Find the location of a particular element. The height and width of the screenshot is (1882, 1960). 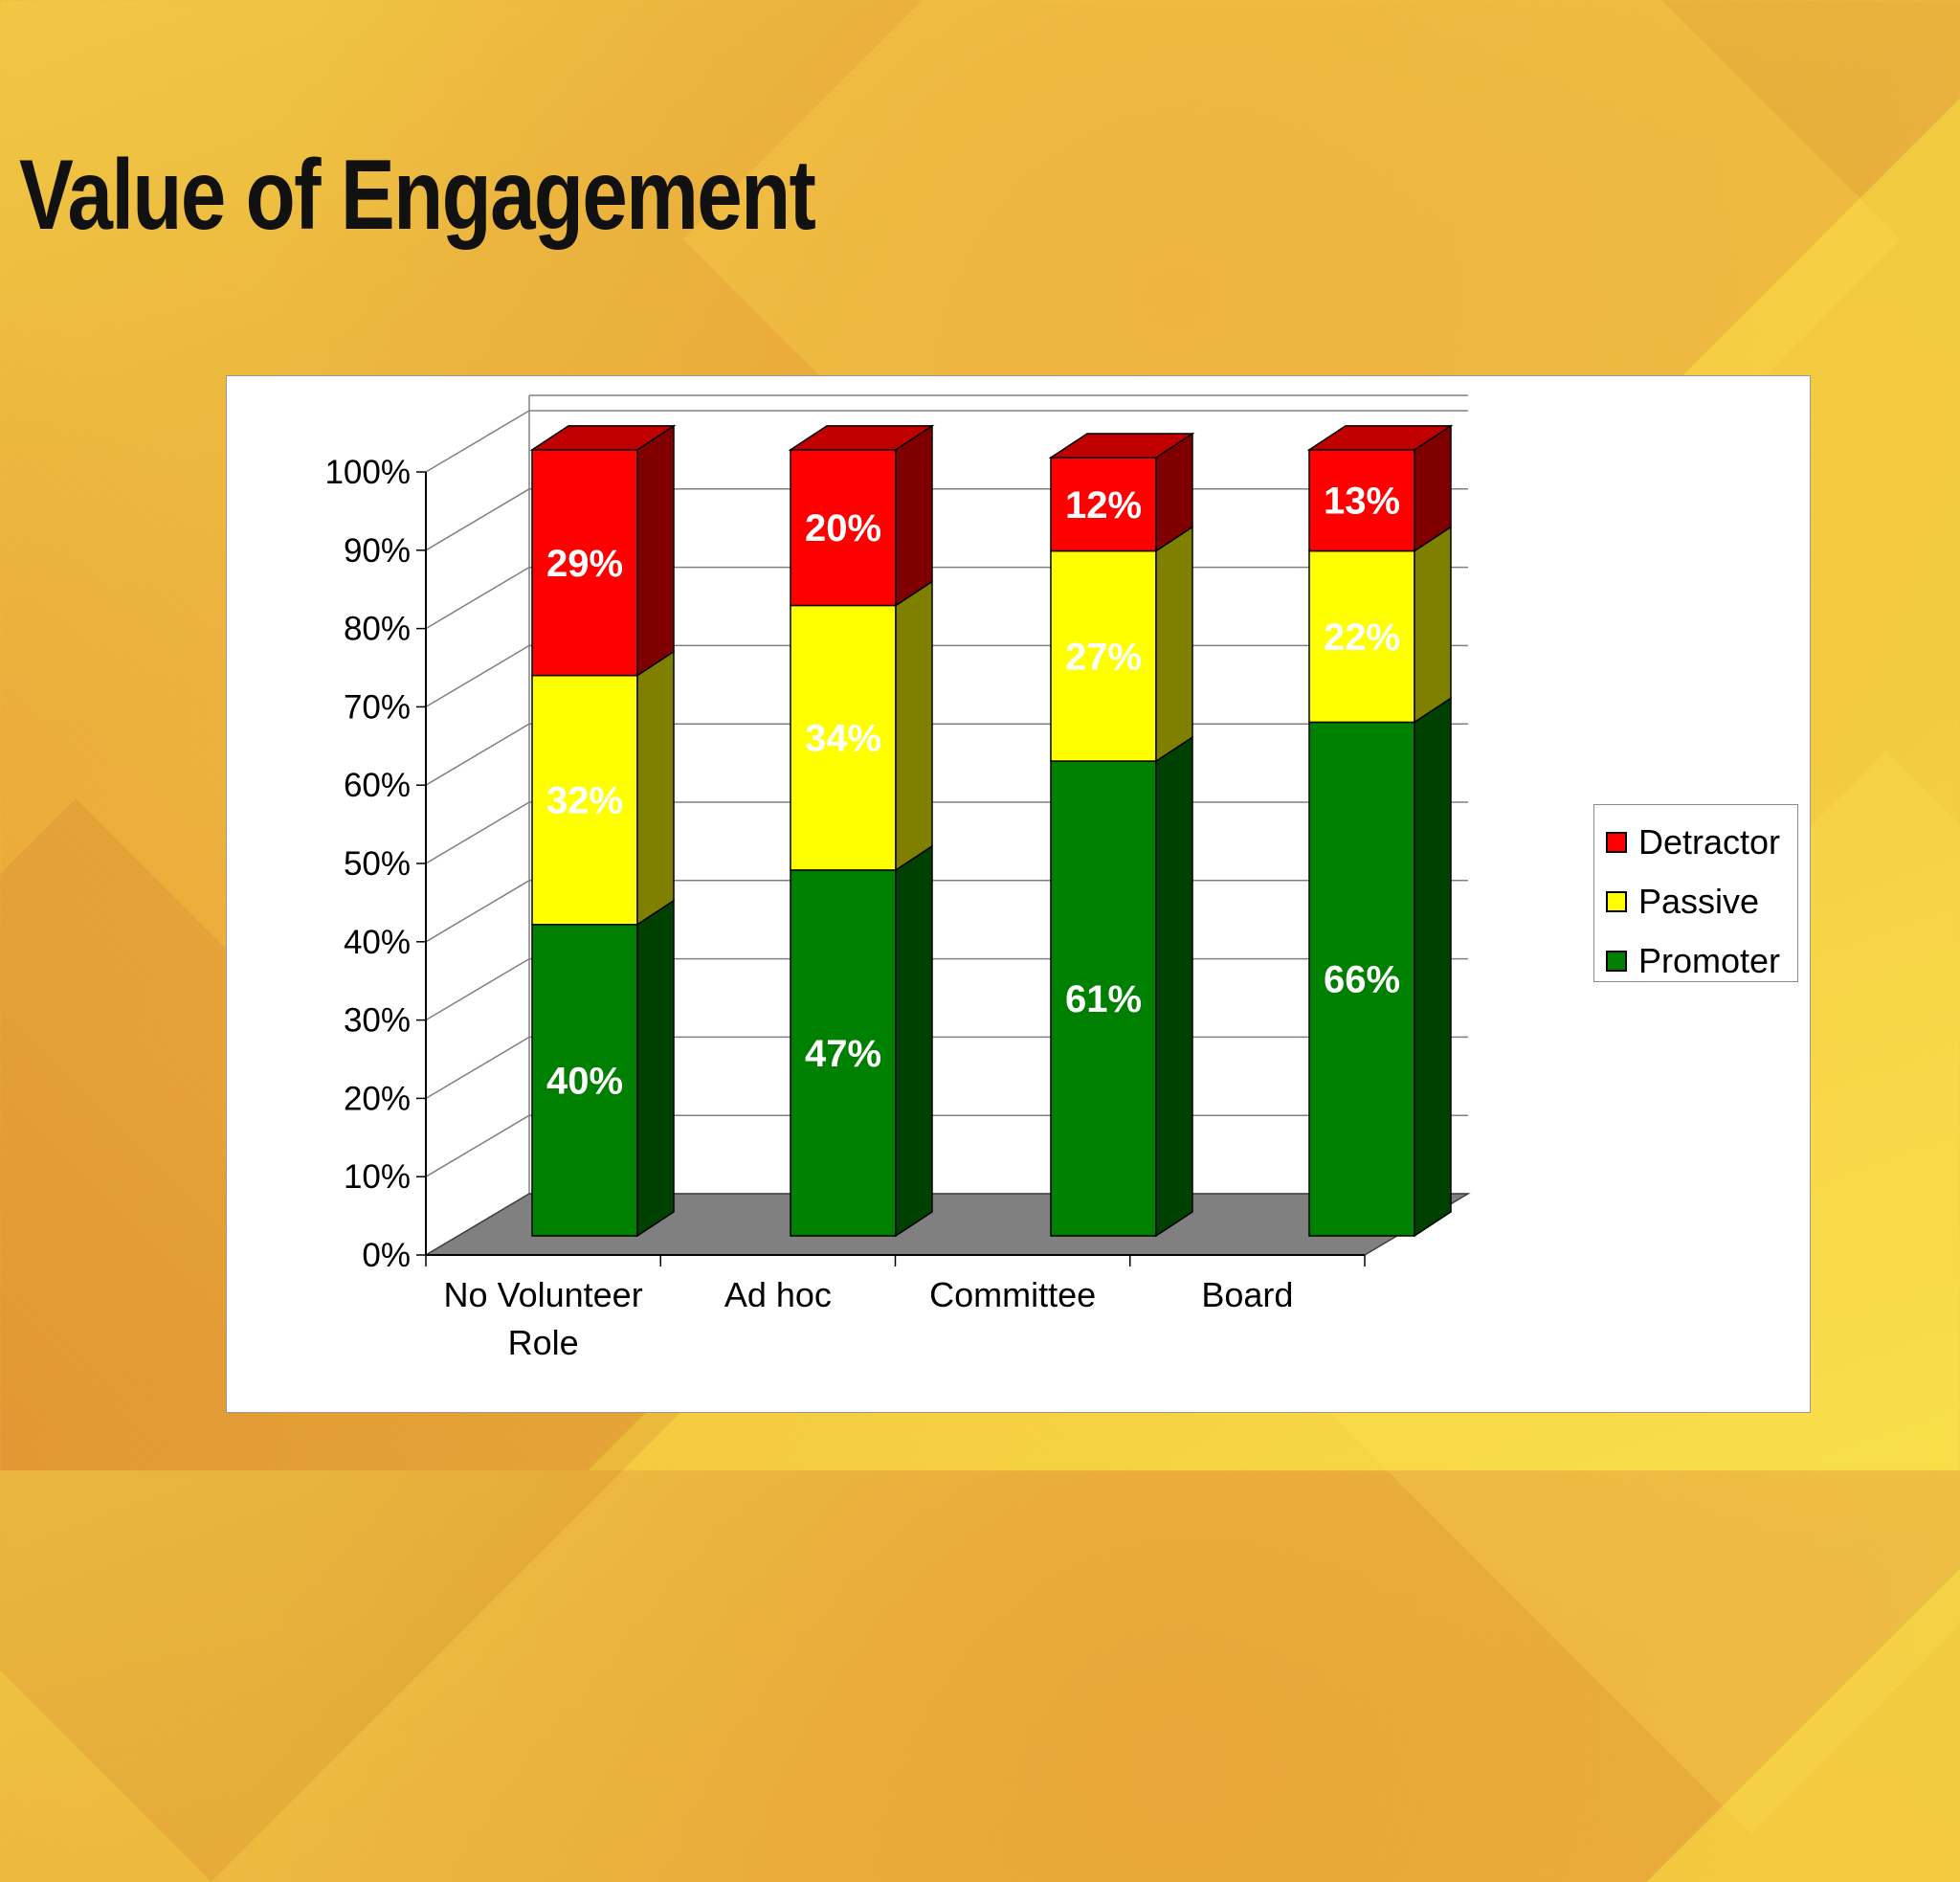

legend-label: Detractor is located at coordinates (1710, 842).